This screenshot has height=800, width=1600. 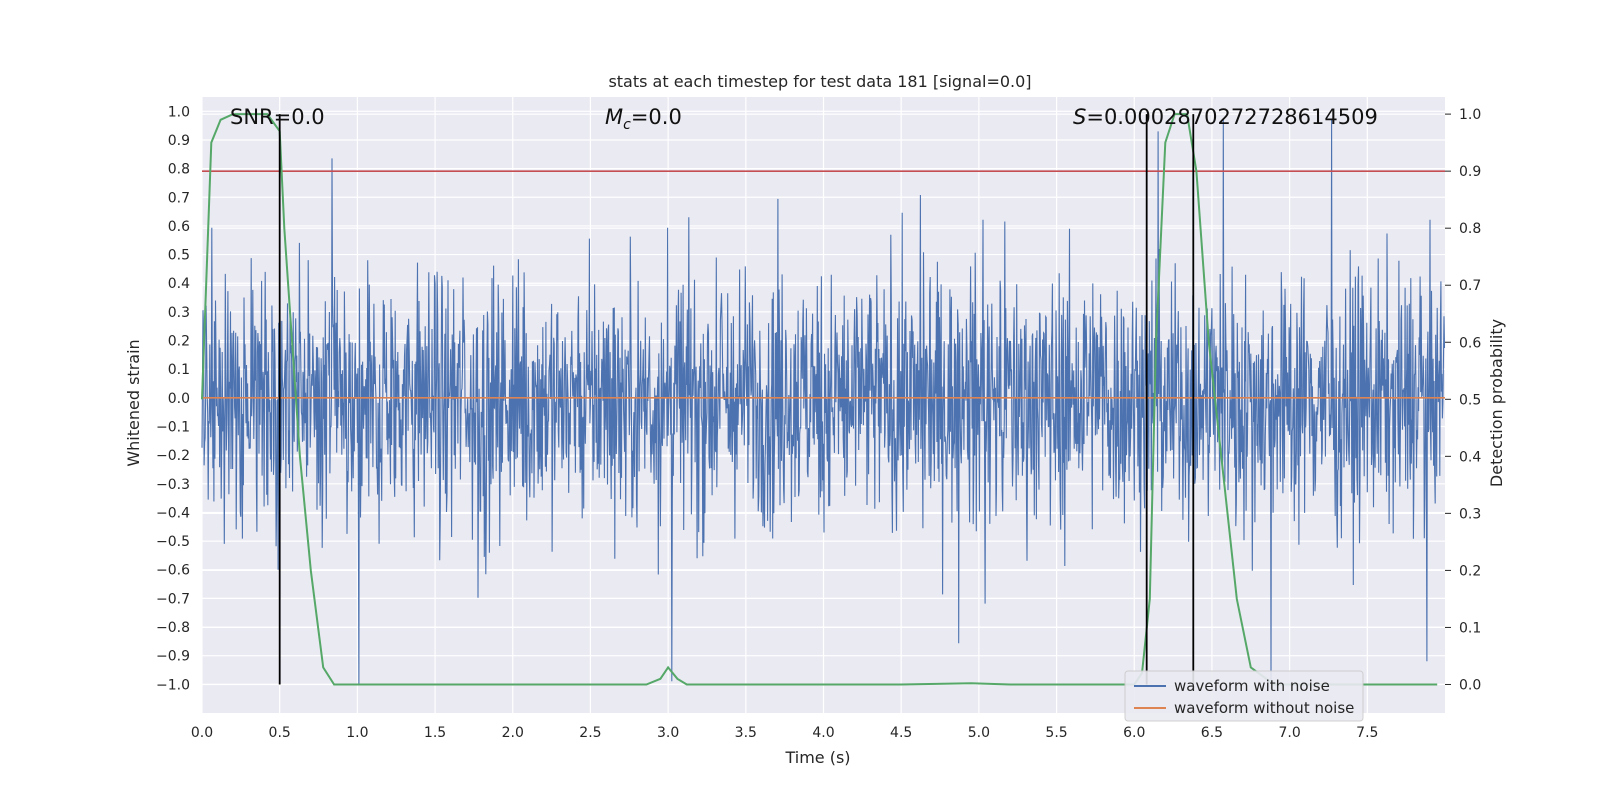 I want to click on y-right-tick-label: 1.0, so click(x=1470, y=115).